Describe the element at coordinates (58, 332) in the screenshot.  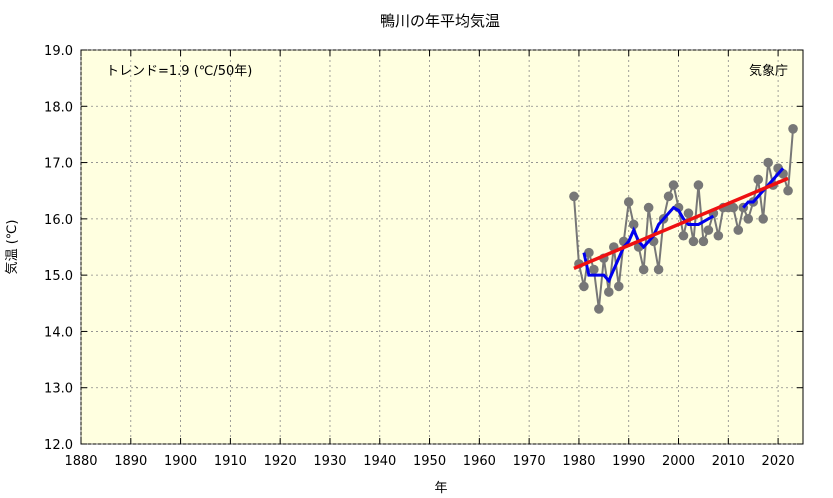
I see `y-tick-label: 14.0` at that location.